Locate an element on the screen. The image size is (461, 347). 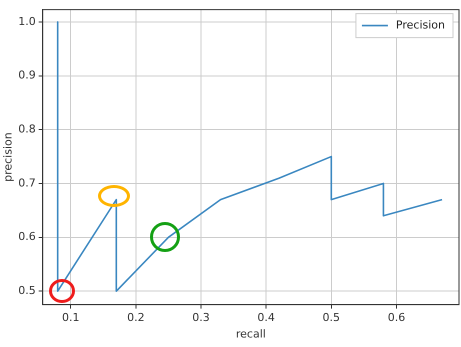
x-tick-label: 0.5 is located at coordinates (331, 317).